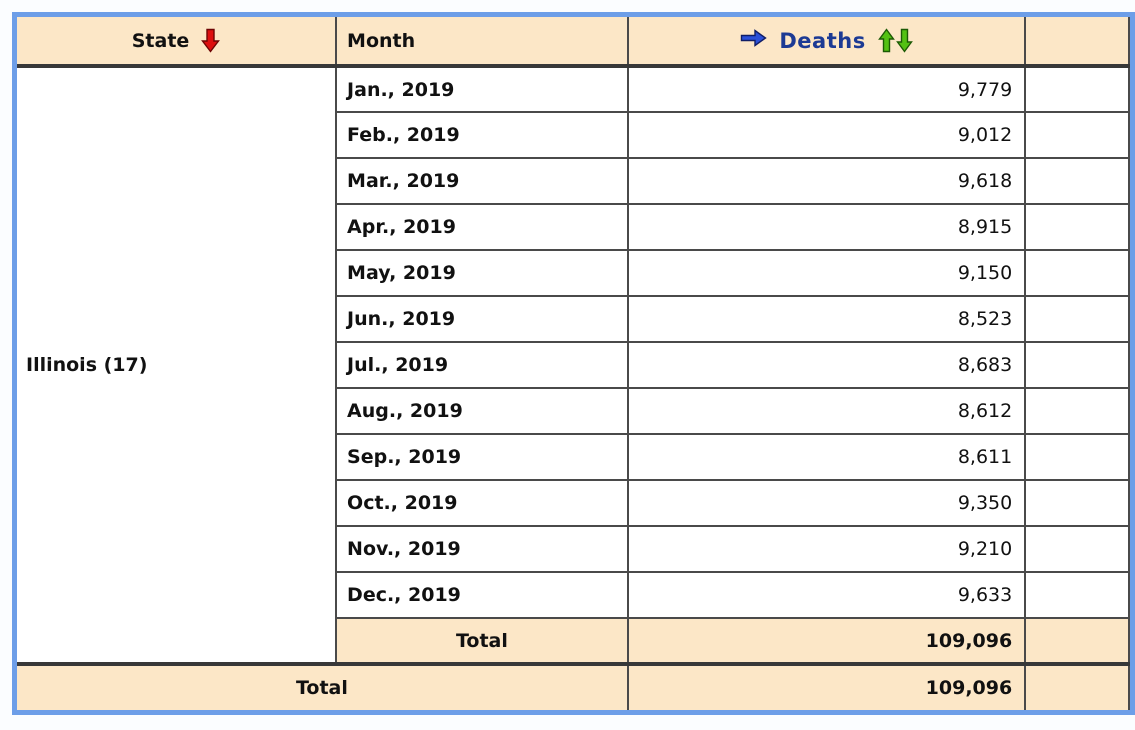 This screenshot has height=730, width=1135. I want to click on grand-total-row: Total 109,096, so click(573, 687).